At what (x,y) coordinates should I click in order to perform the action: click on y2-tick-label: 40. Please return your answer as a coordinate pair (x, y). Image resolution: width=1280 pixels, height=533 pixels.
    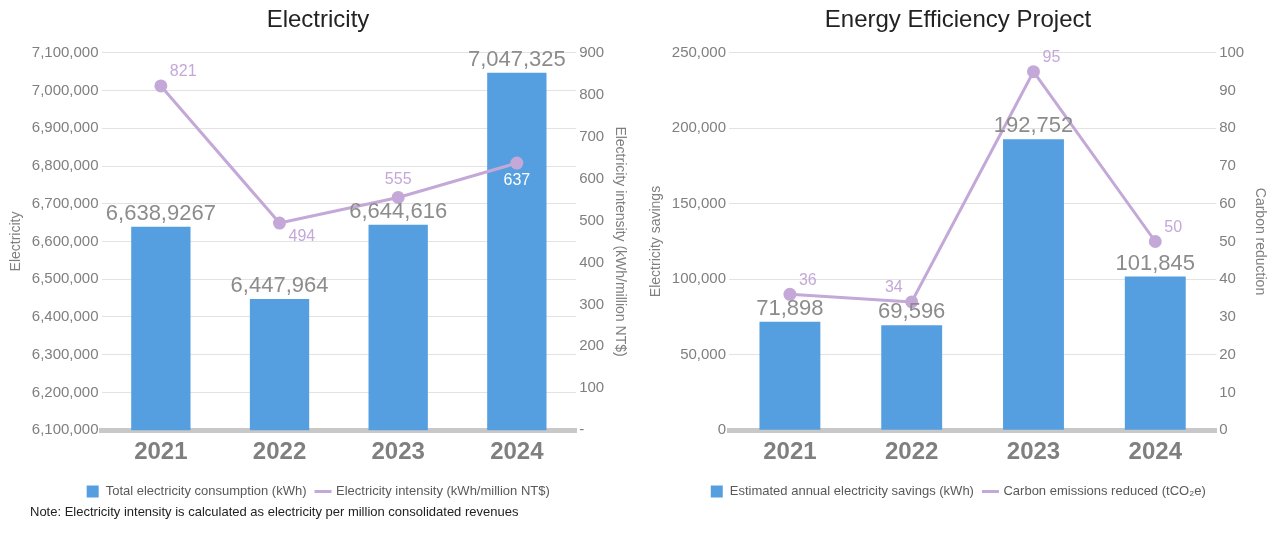
    Looking at the image, I should click on (1227, 278).